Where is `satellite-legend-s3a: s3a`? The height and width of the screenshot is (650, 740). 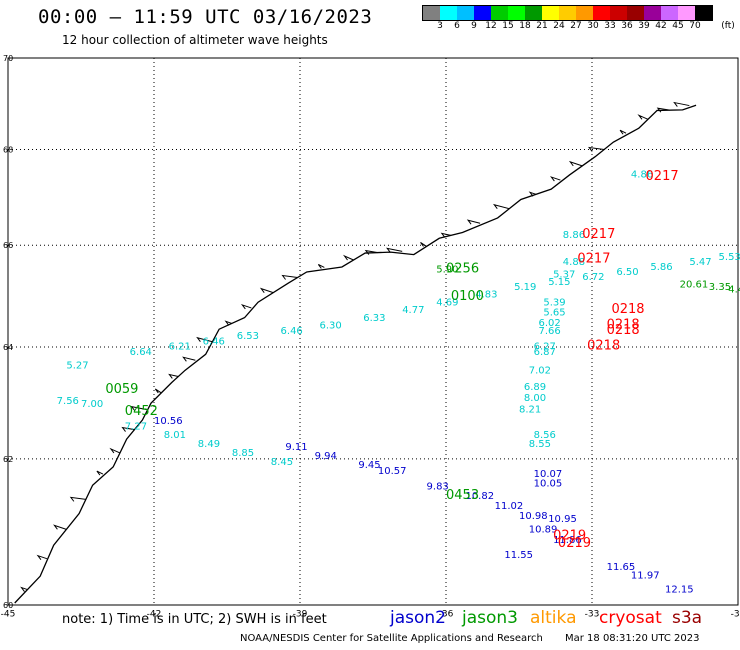 satellite-legend-s3a: s3a is located at coordinates (687, 618).